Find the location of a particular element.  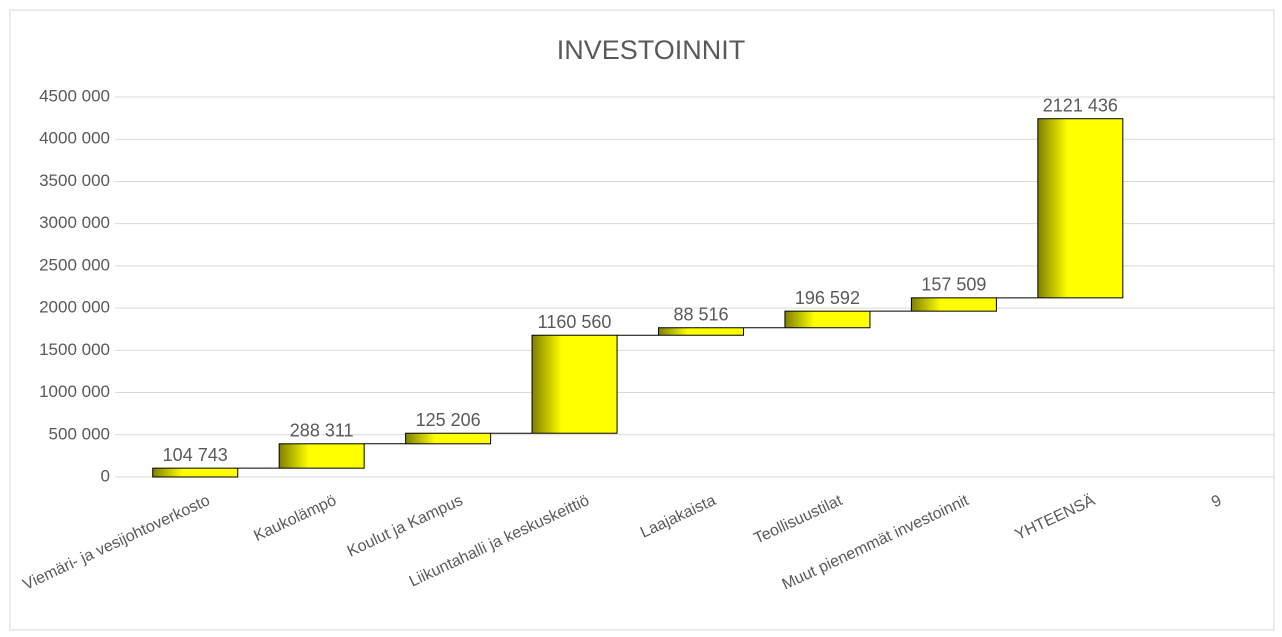

y-tick-label: 3000 000 is located at coordinates (74, 222).